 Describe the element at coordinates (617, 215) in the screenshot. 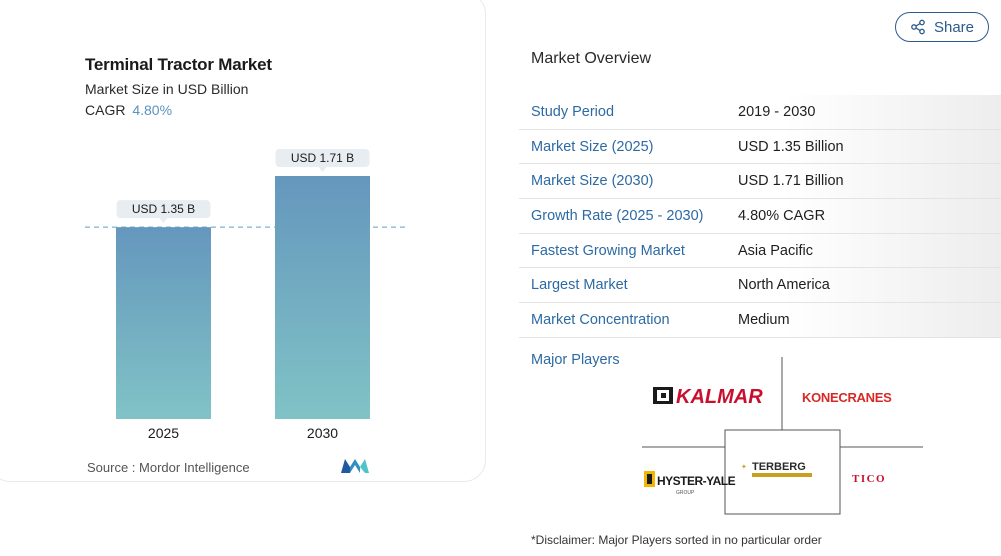

I see `overview-row-label: Growth Rate (2025 - 2030)` at that location.